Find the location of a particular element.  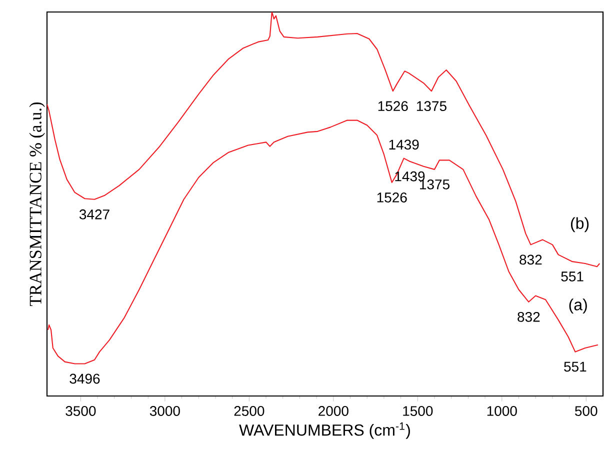

x-tick-label: 1000 is located at coordinates (502, 411).